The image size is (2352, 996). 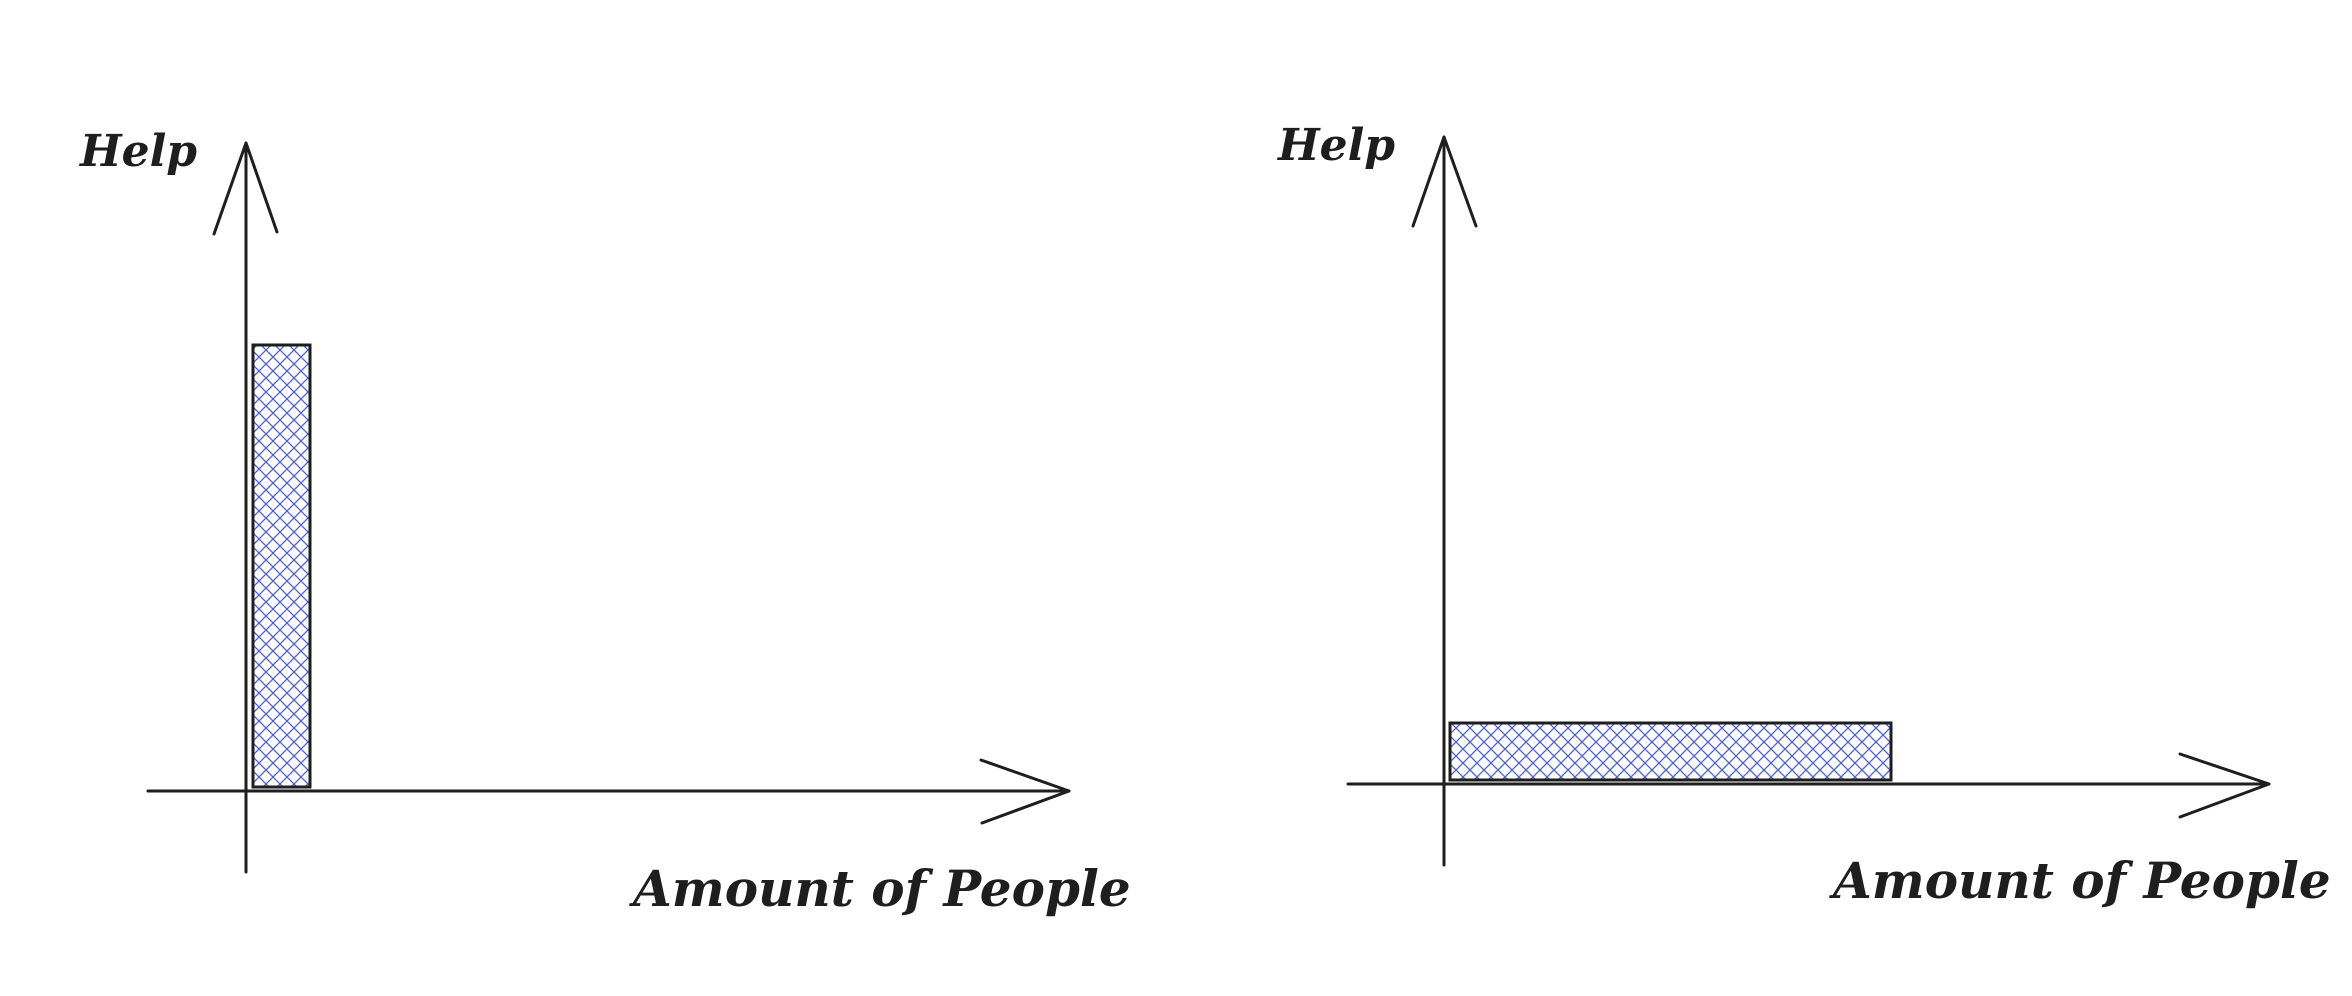 I want to click on x-axis-arrowhead-right, so click(x=2224, y=785).